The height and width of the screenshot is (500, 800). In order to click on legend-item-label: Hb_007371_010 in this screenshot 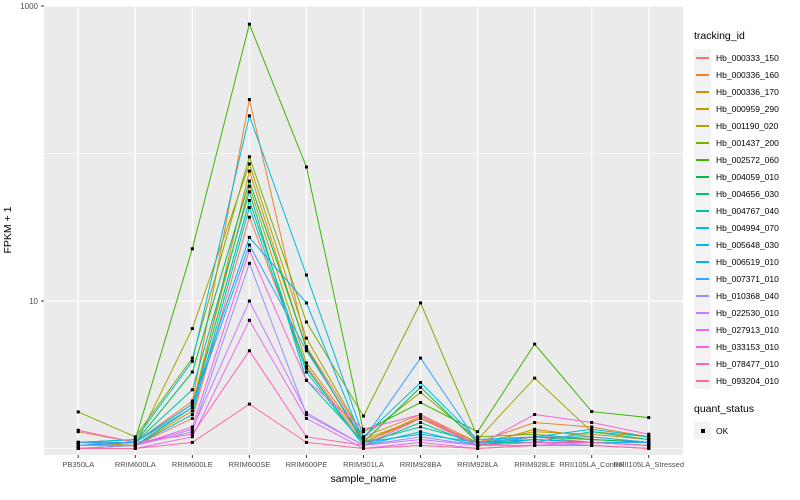, I will do `click(747, 278)`.